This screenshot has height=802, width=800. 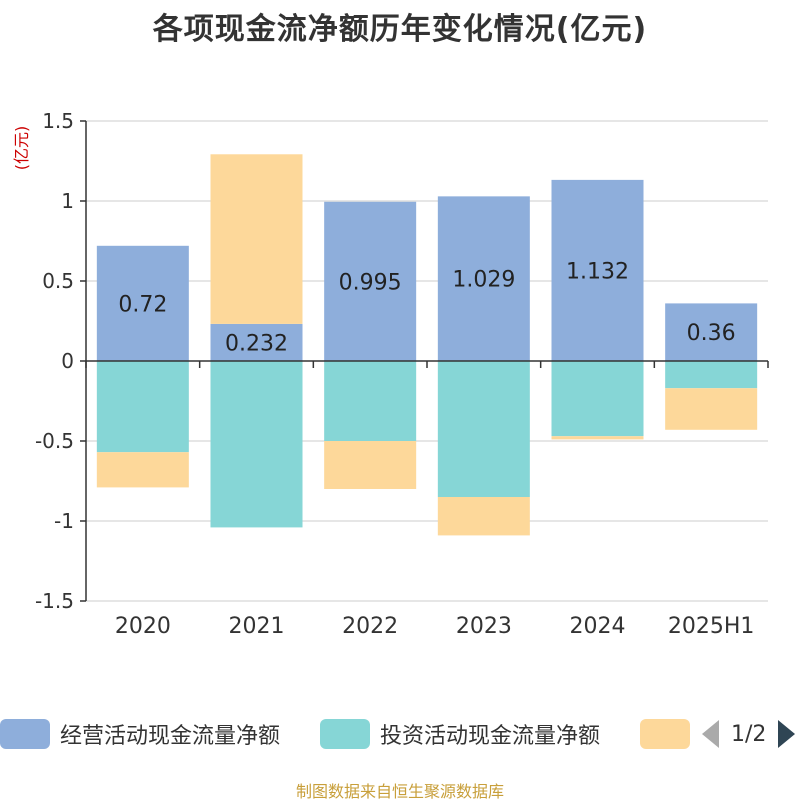 I want to click on legend-swatch-operating, so click(x=25, y=734).